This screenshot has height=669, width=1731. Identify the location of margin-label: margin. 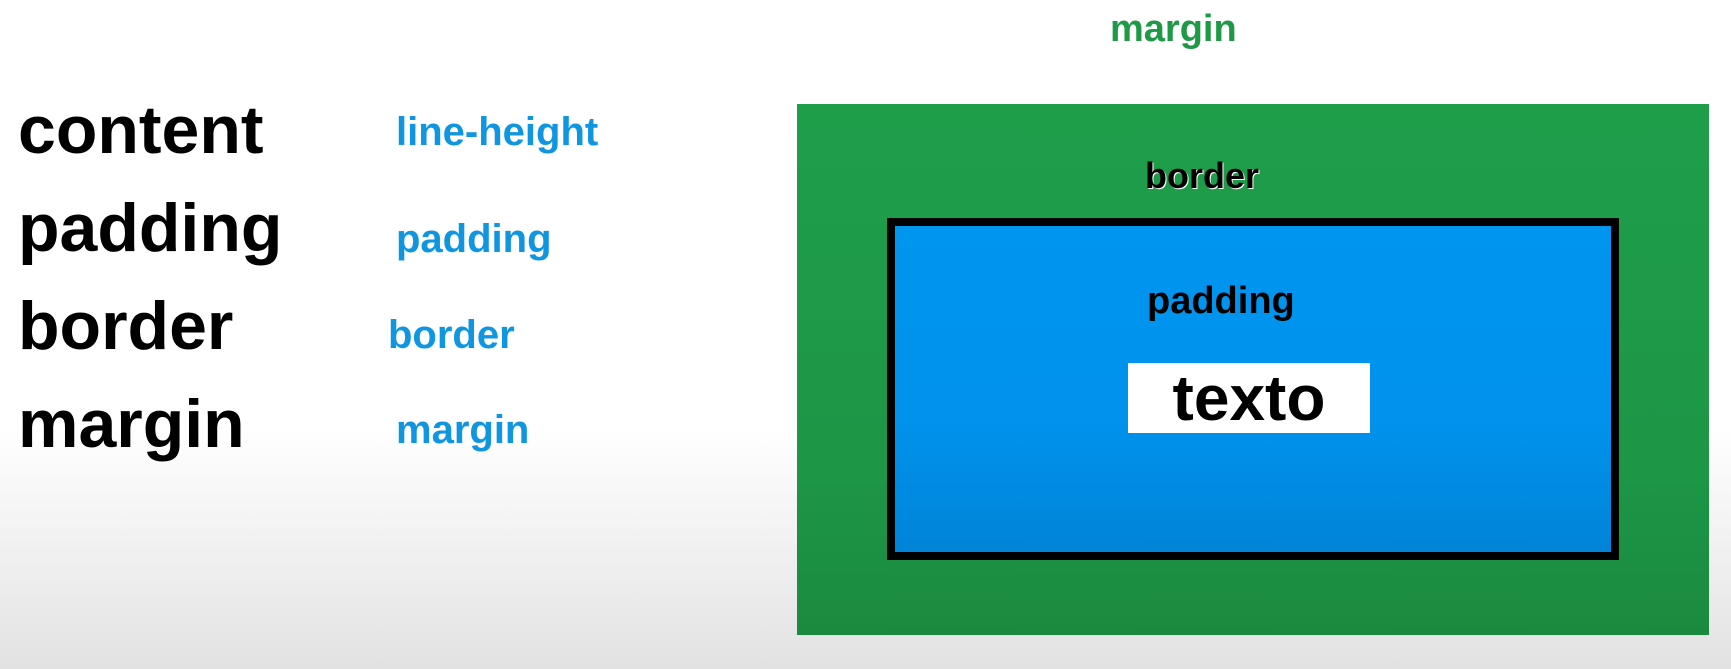
(1173, 29).